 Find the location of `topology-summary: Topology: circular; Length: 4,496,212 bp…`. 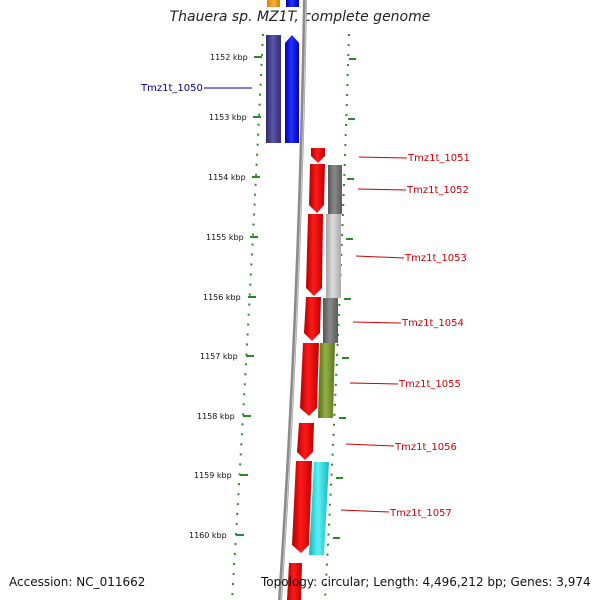

topology-summary: Topology: circular; Length: 4,496,212 bp… is located at coordinates (426, 582).